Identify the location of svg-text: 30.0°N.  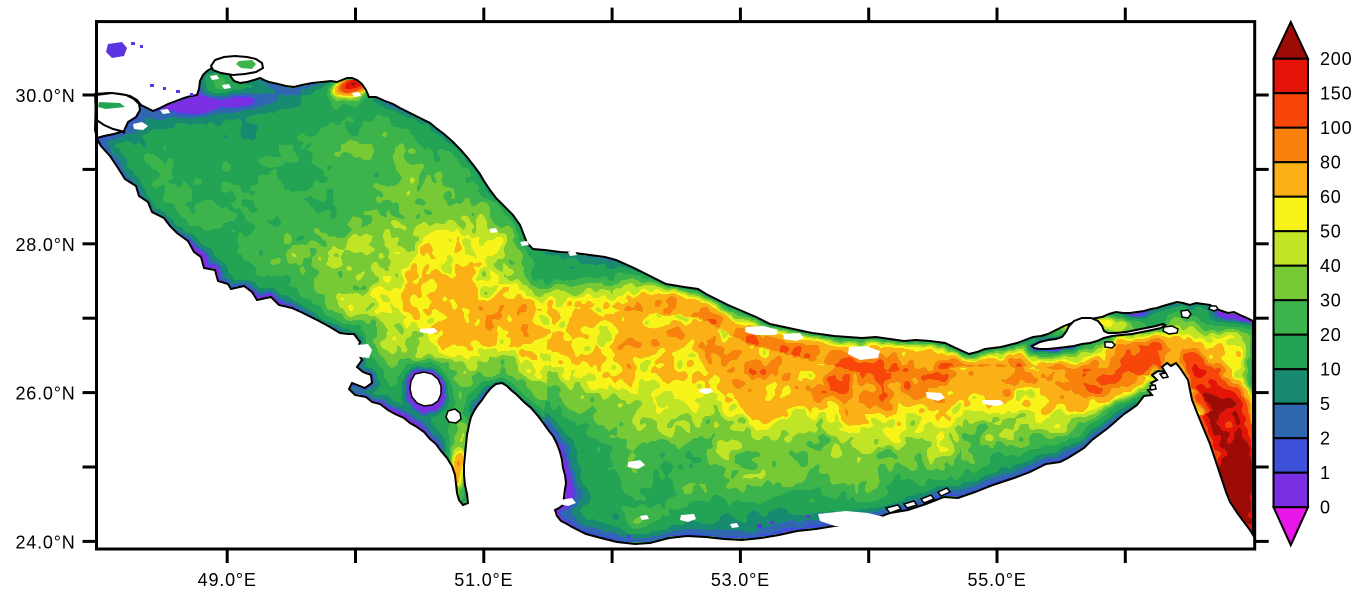
(45, 96).